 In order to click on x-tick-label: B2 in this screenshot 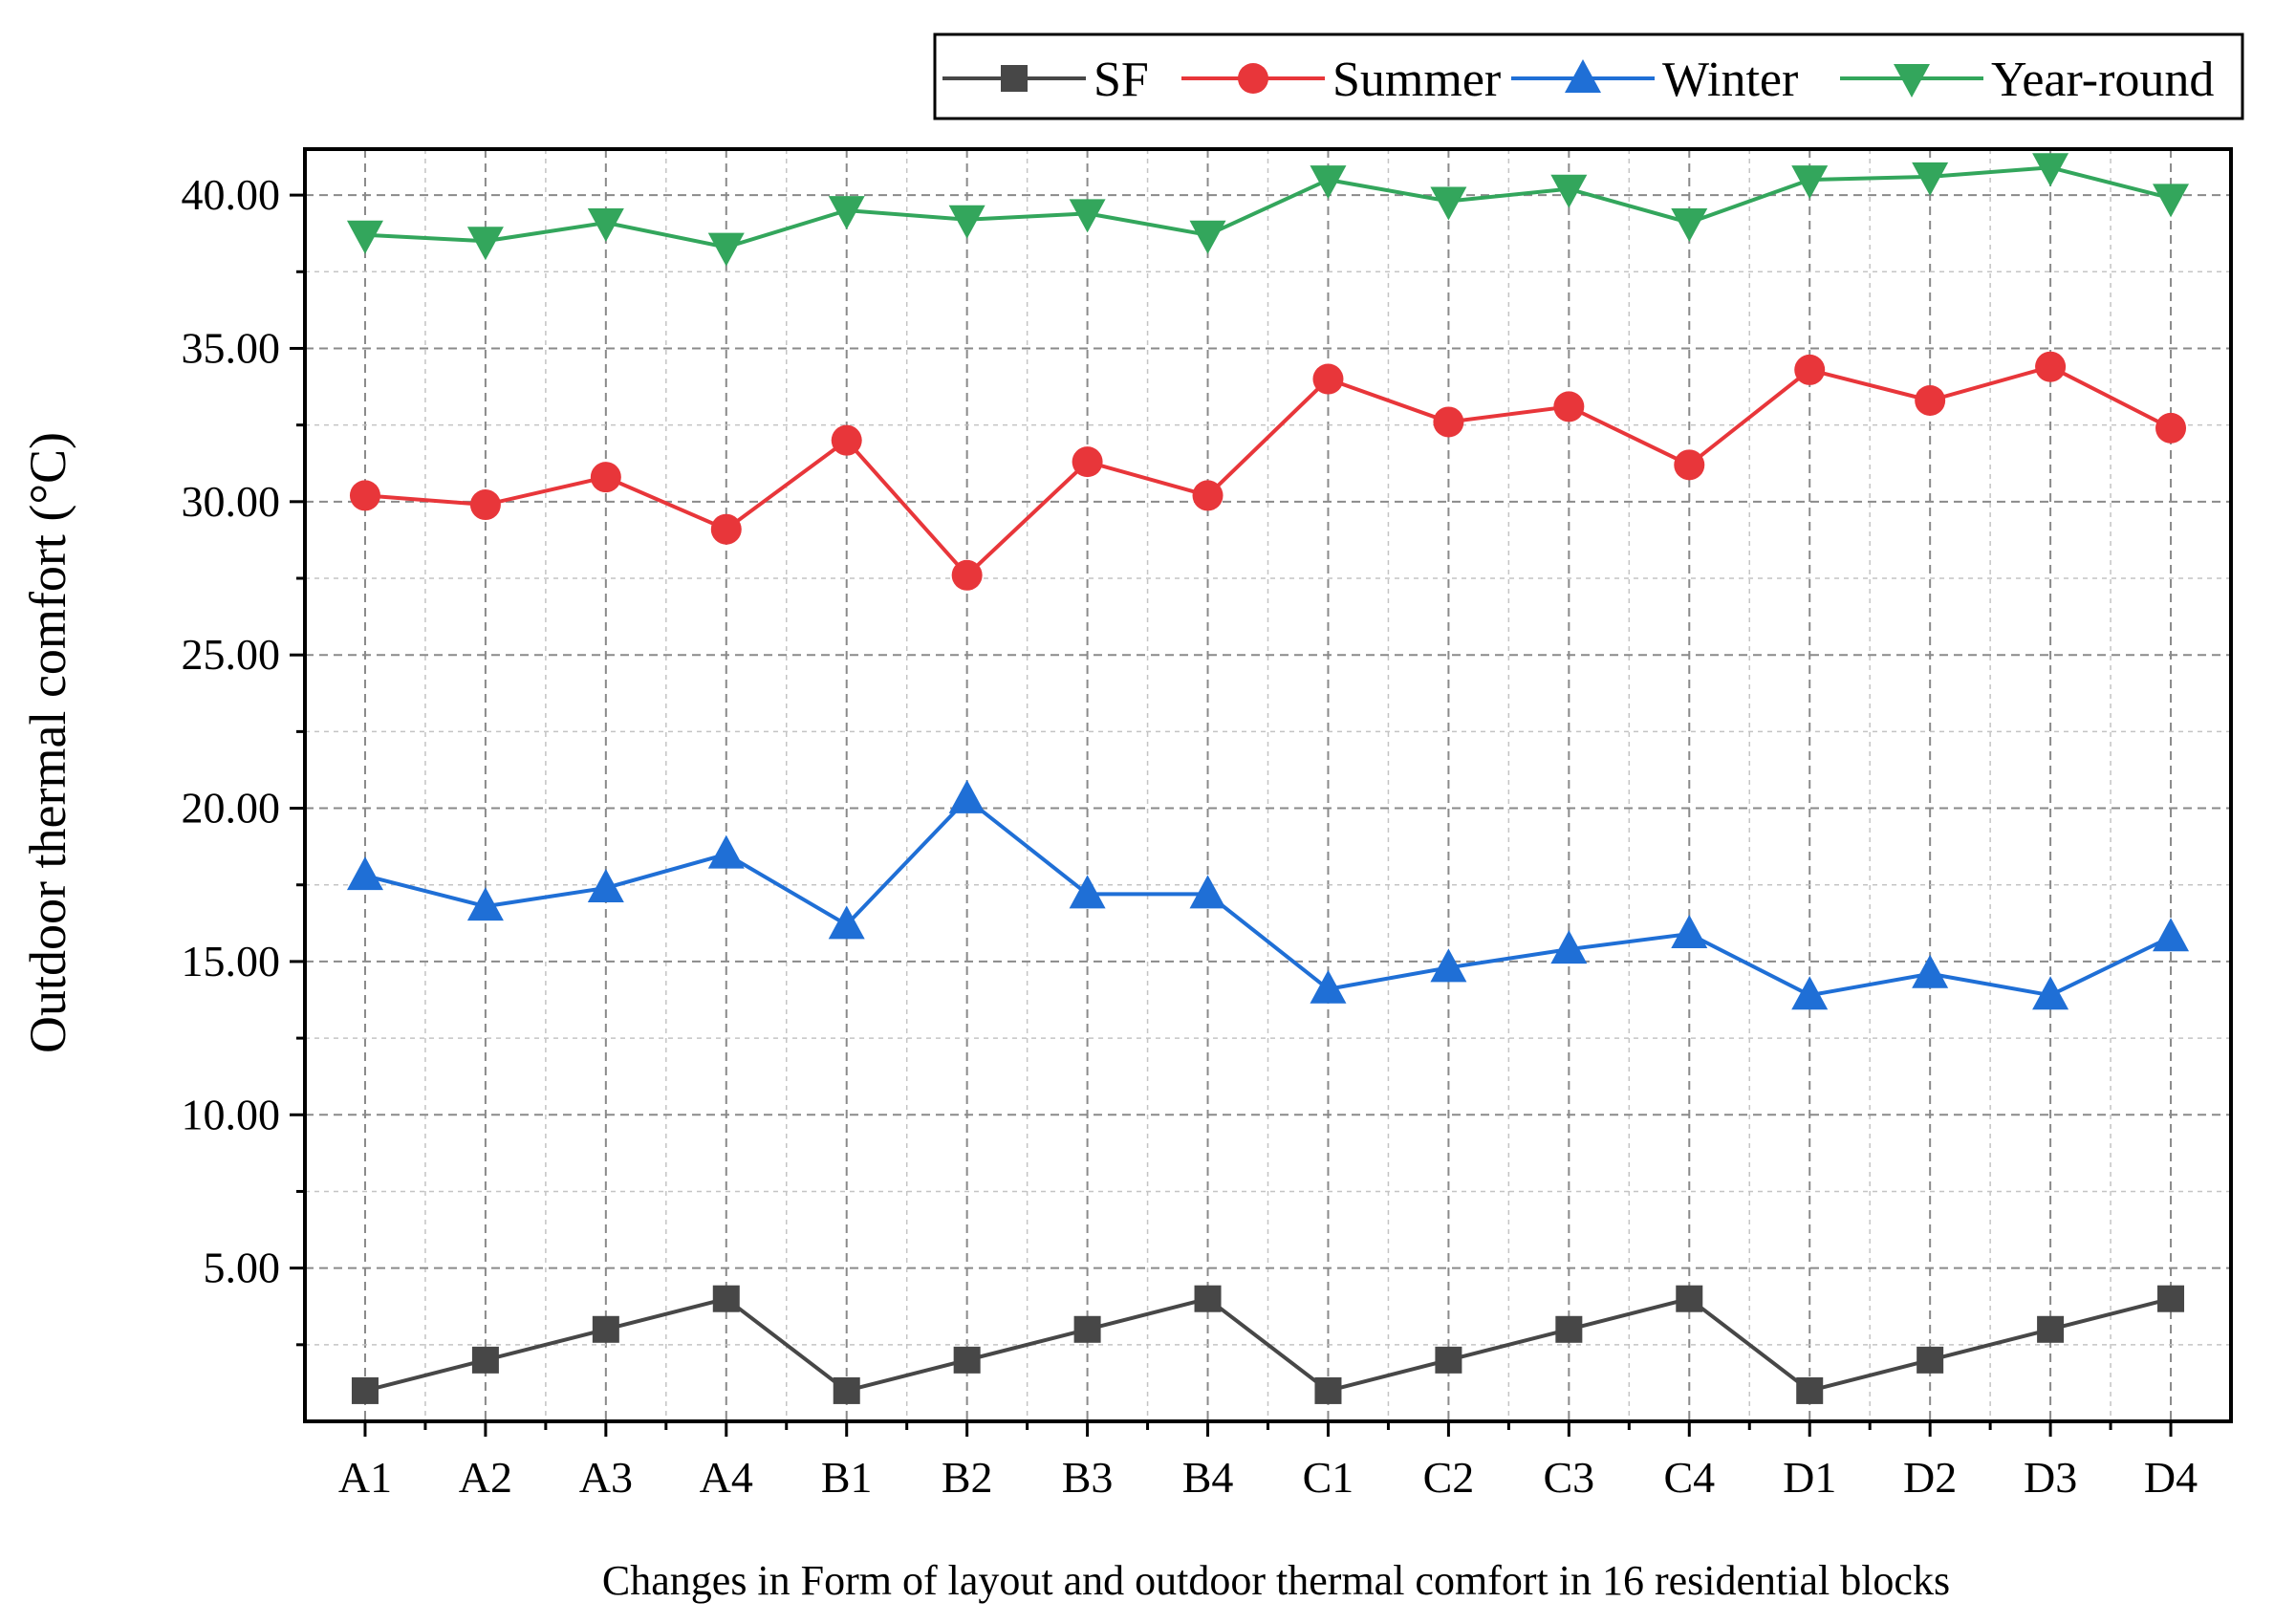, I will do `click(967, 1478)`.